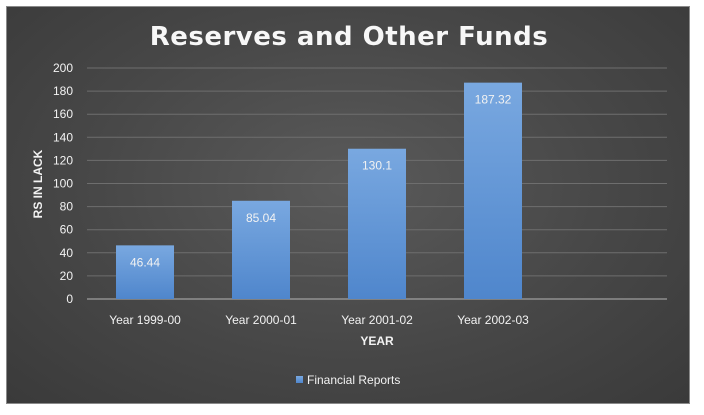 The height and width of the screenshot is (415, 704). I want to click on y-tick-label: 140, so click(63, 137).